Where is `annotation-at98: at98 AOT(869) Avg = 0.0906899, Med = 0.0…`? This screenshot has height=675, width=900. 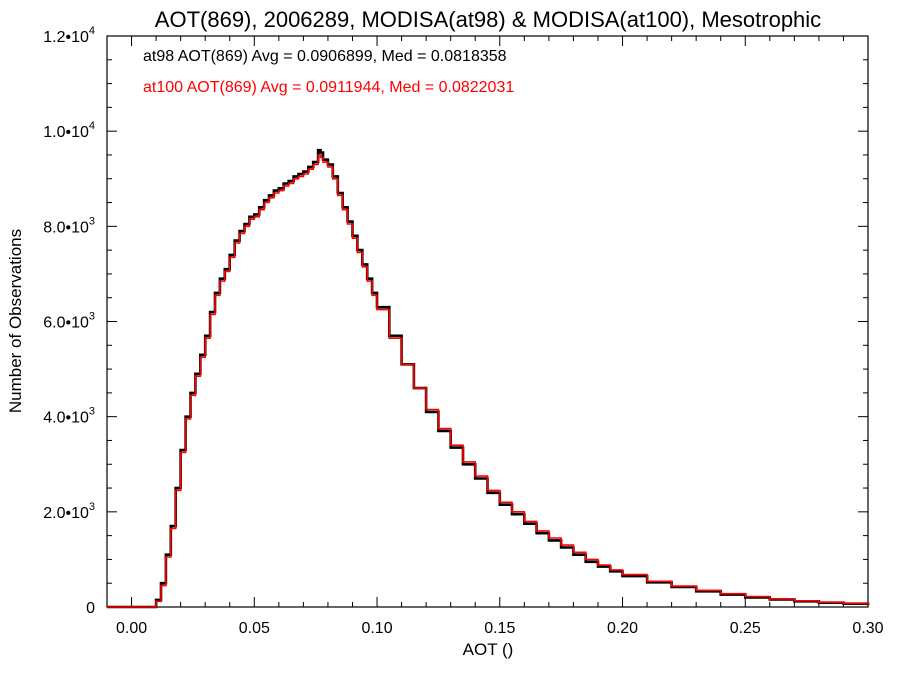 annotation-at98: at98 AOT(869) Avg = 0.0906899, Med = 0.0… is located at coordinates (325, 56).